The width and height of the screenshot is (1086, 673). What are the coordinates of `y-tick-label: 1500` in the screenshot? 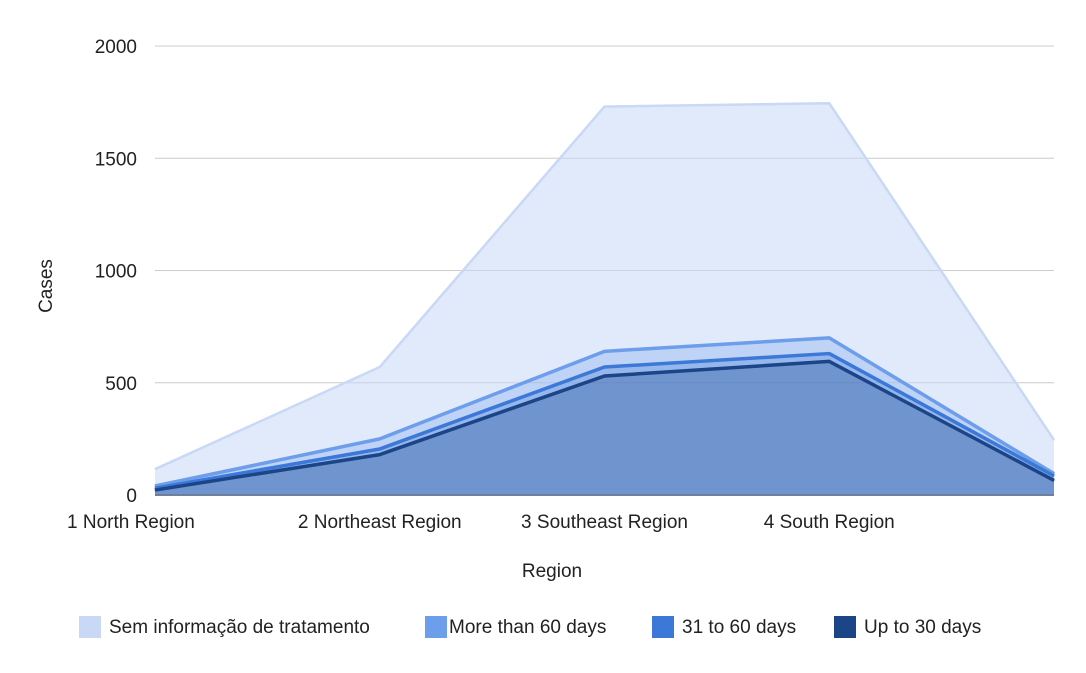 It's located at (116, 159).